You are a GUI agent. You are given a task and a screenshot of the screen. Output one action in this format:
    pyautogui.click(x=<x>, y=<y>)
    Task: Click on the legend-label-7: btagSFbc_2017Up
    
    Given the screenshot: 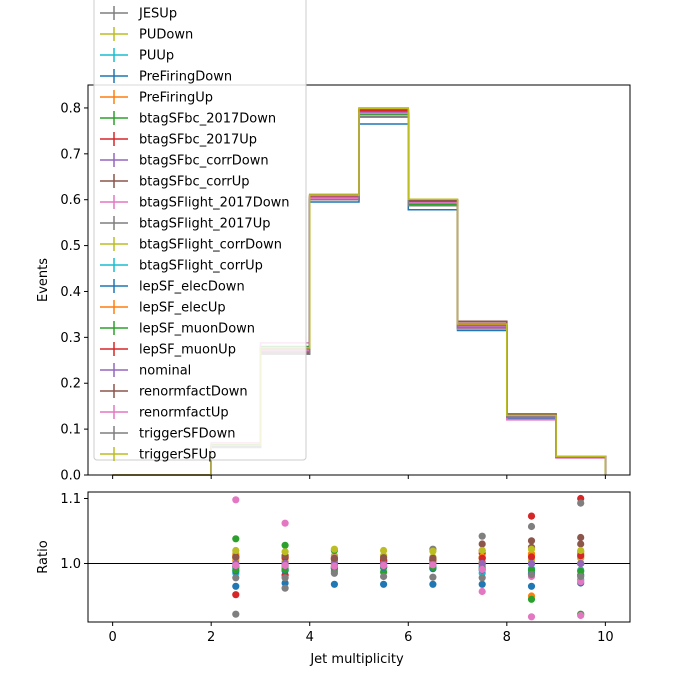 What is the action you would take?
    pyautogui.click(x=198, y=140)
    